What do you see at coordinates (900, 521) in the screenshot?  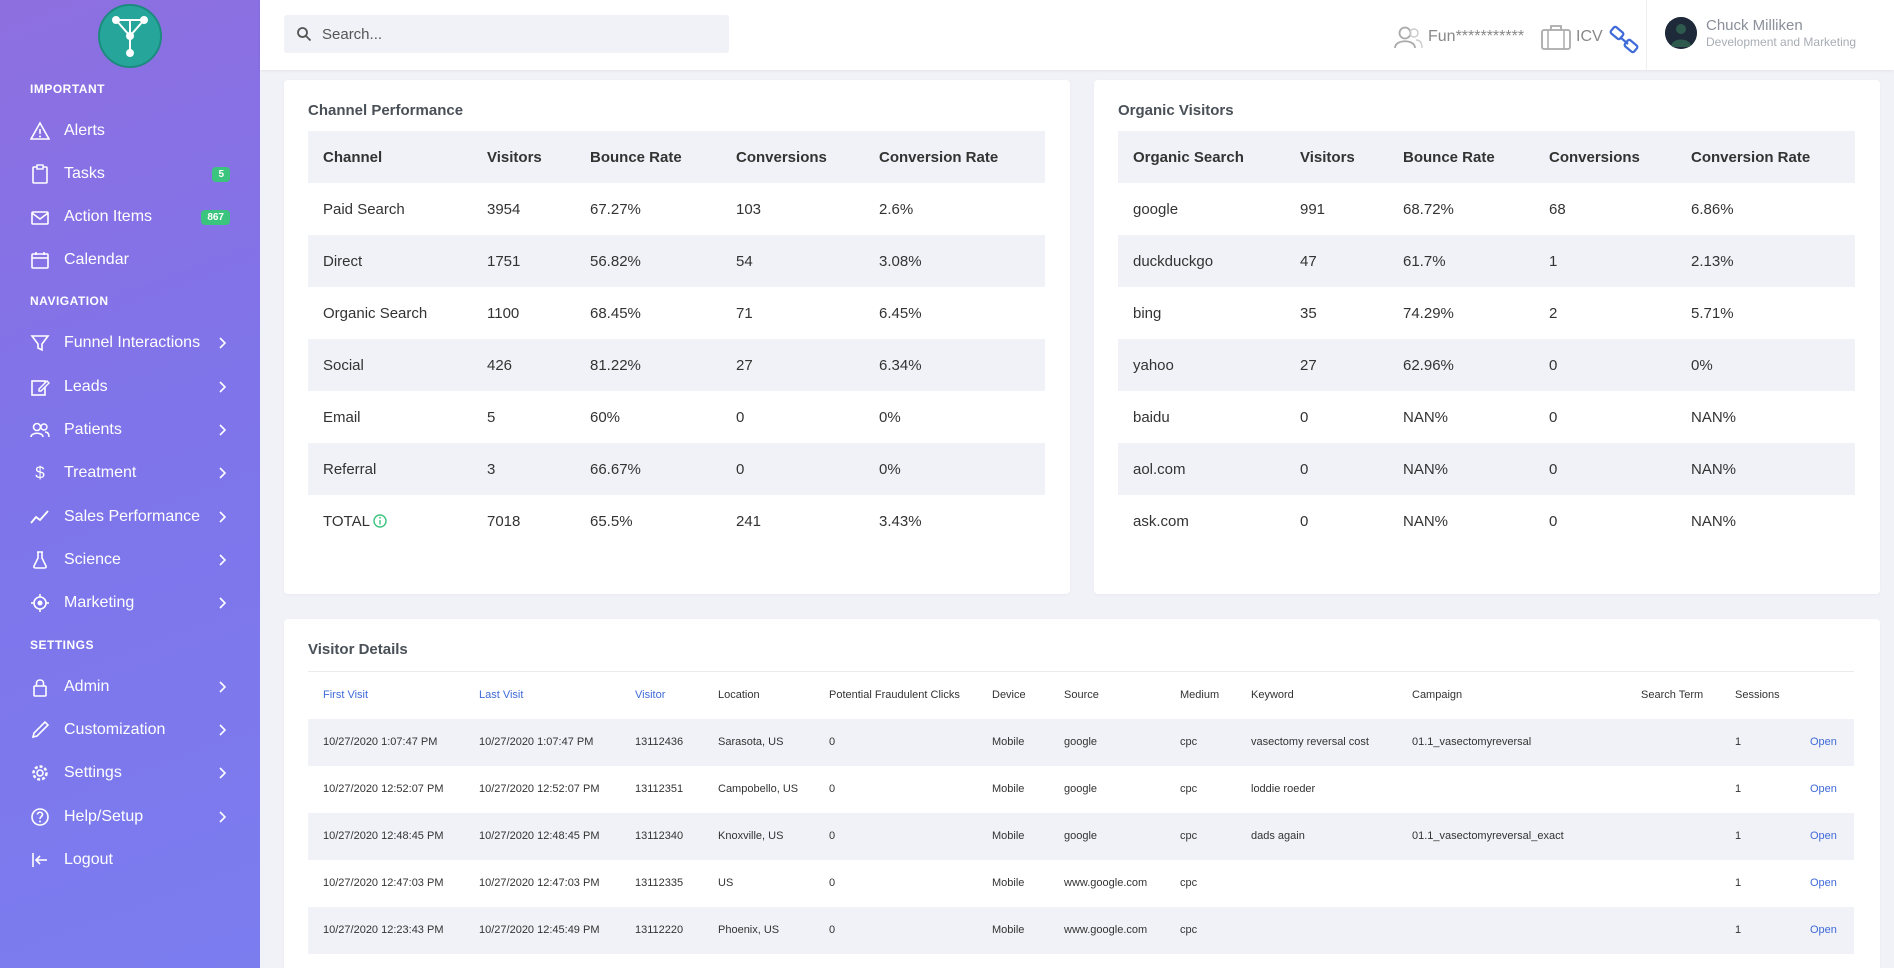 I see `table-cell: 3.43%` at bounding box center [900, 521].